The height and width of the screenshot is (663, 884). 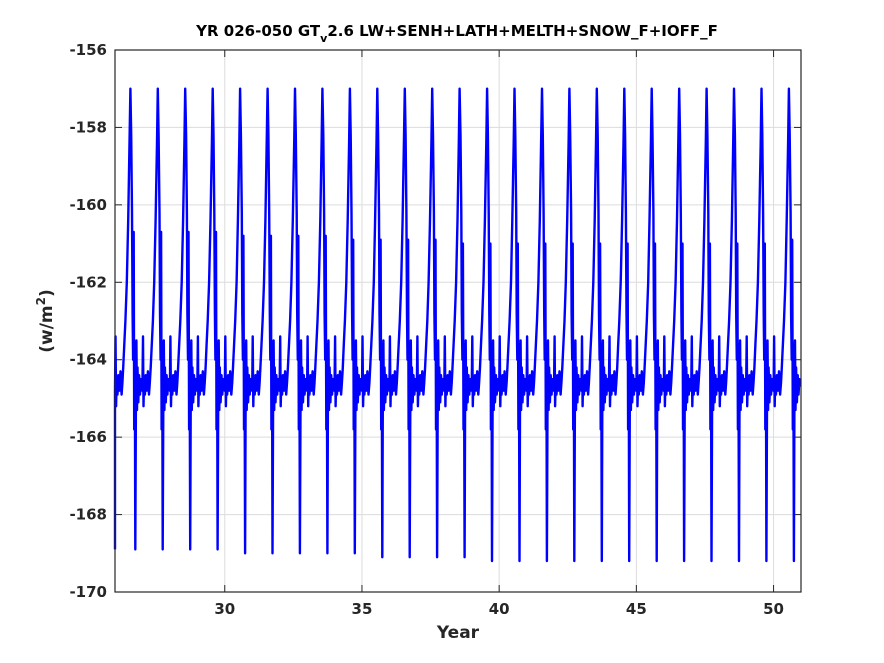 What do you see at coordinates (47, 293) in the screenshot?
I see `y-axis-label-close: )` at bounding box center [47, 293].